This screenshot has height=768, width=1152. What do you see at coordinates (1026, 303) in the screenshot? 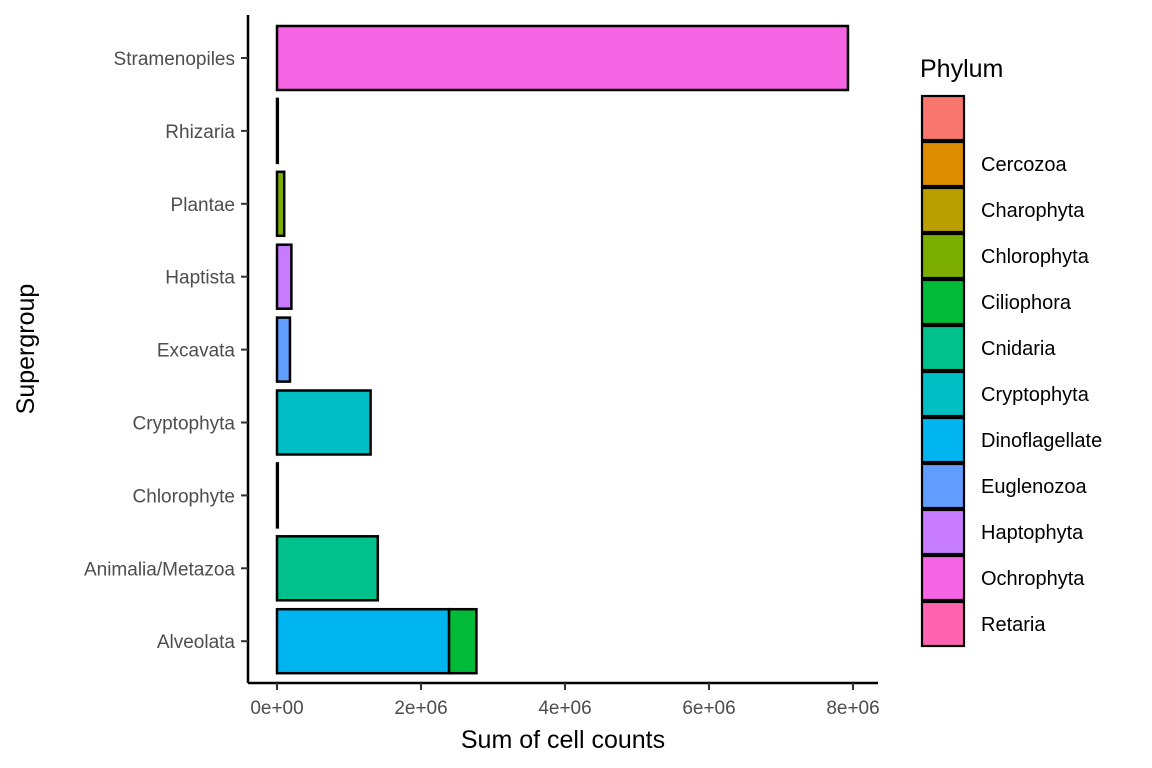
I see `legend-label: Ciliophora` at bounding box center [1026, 303].